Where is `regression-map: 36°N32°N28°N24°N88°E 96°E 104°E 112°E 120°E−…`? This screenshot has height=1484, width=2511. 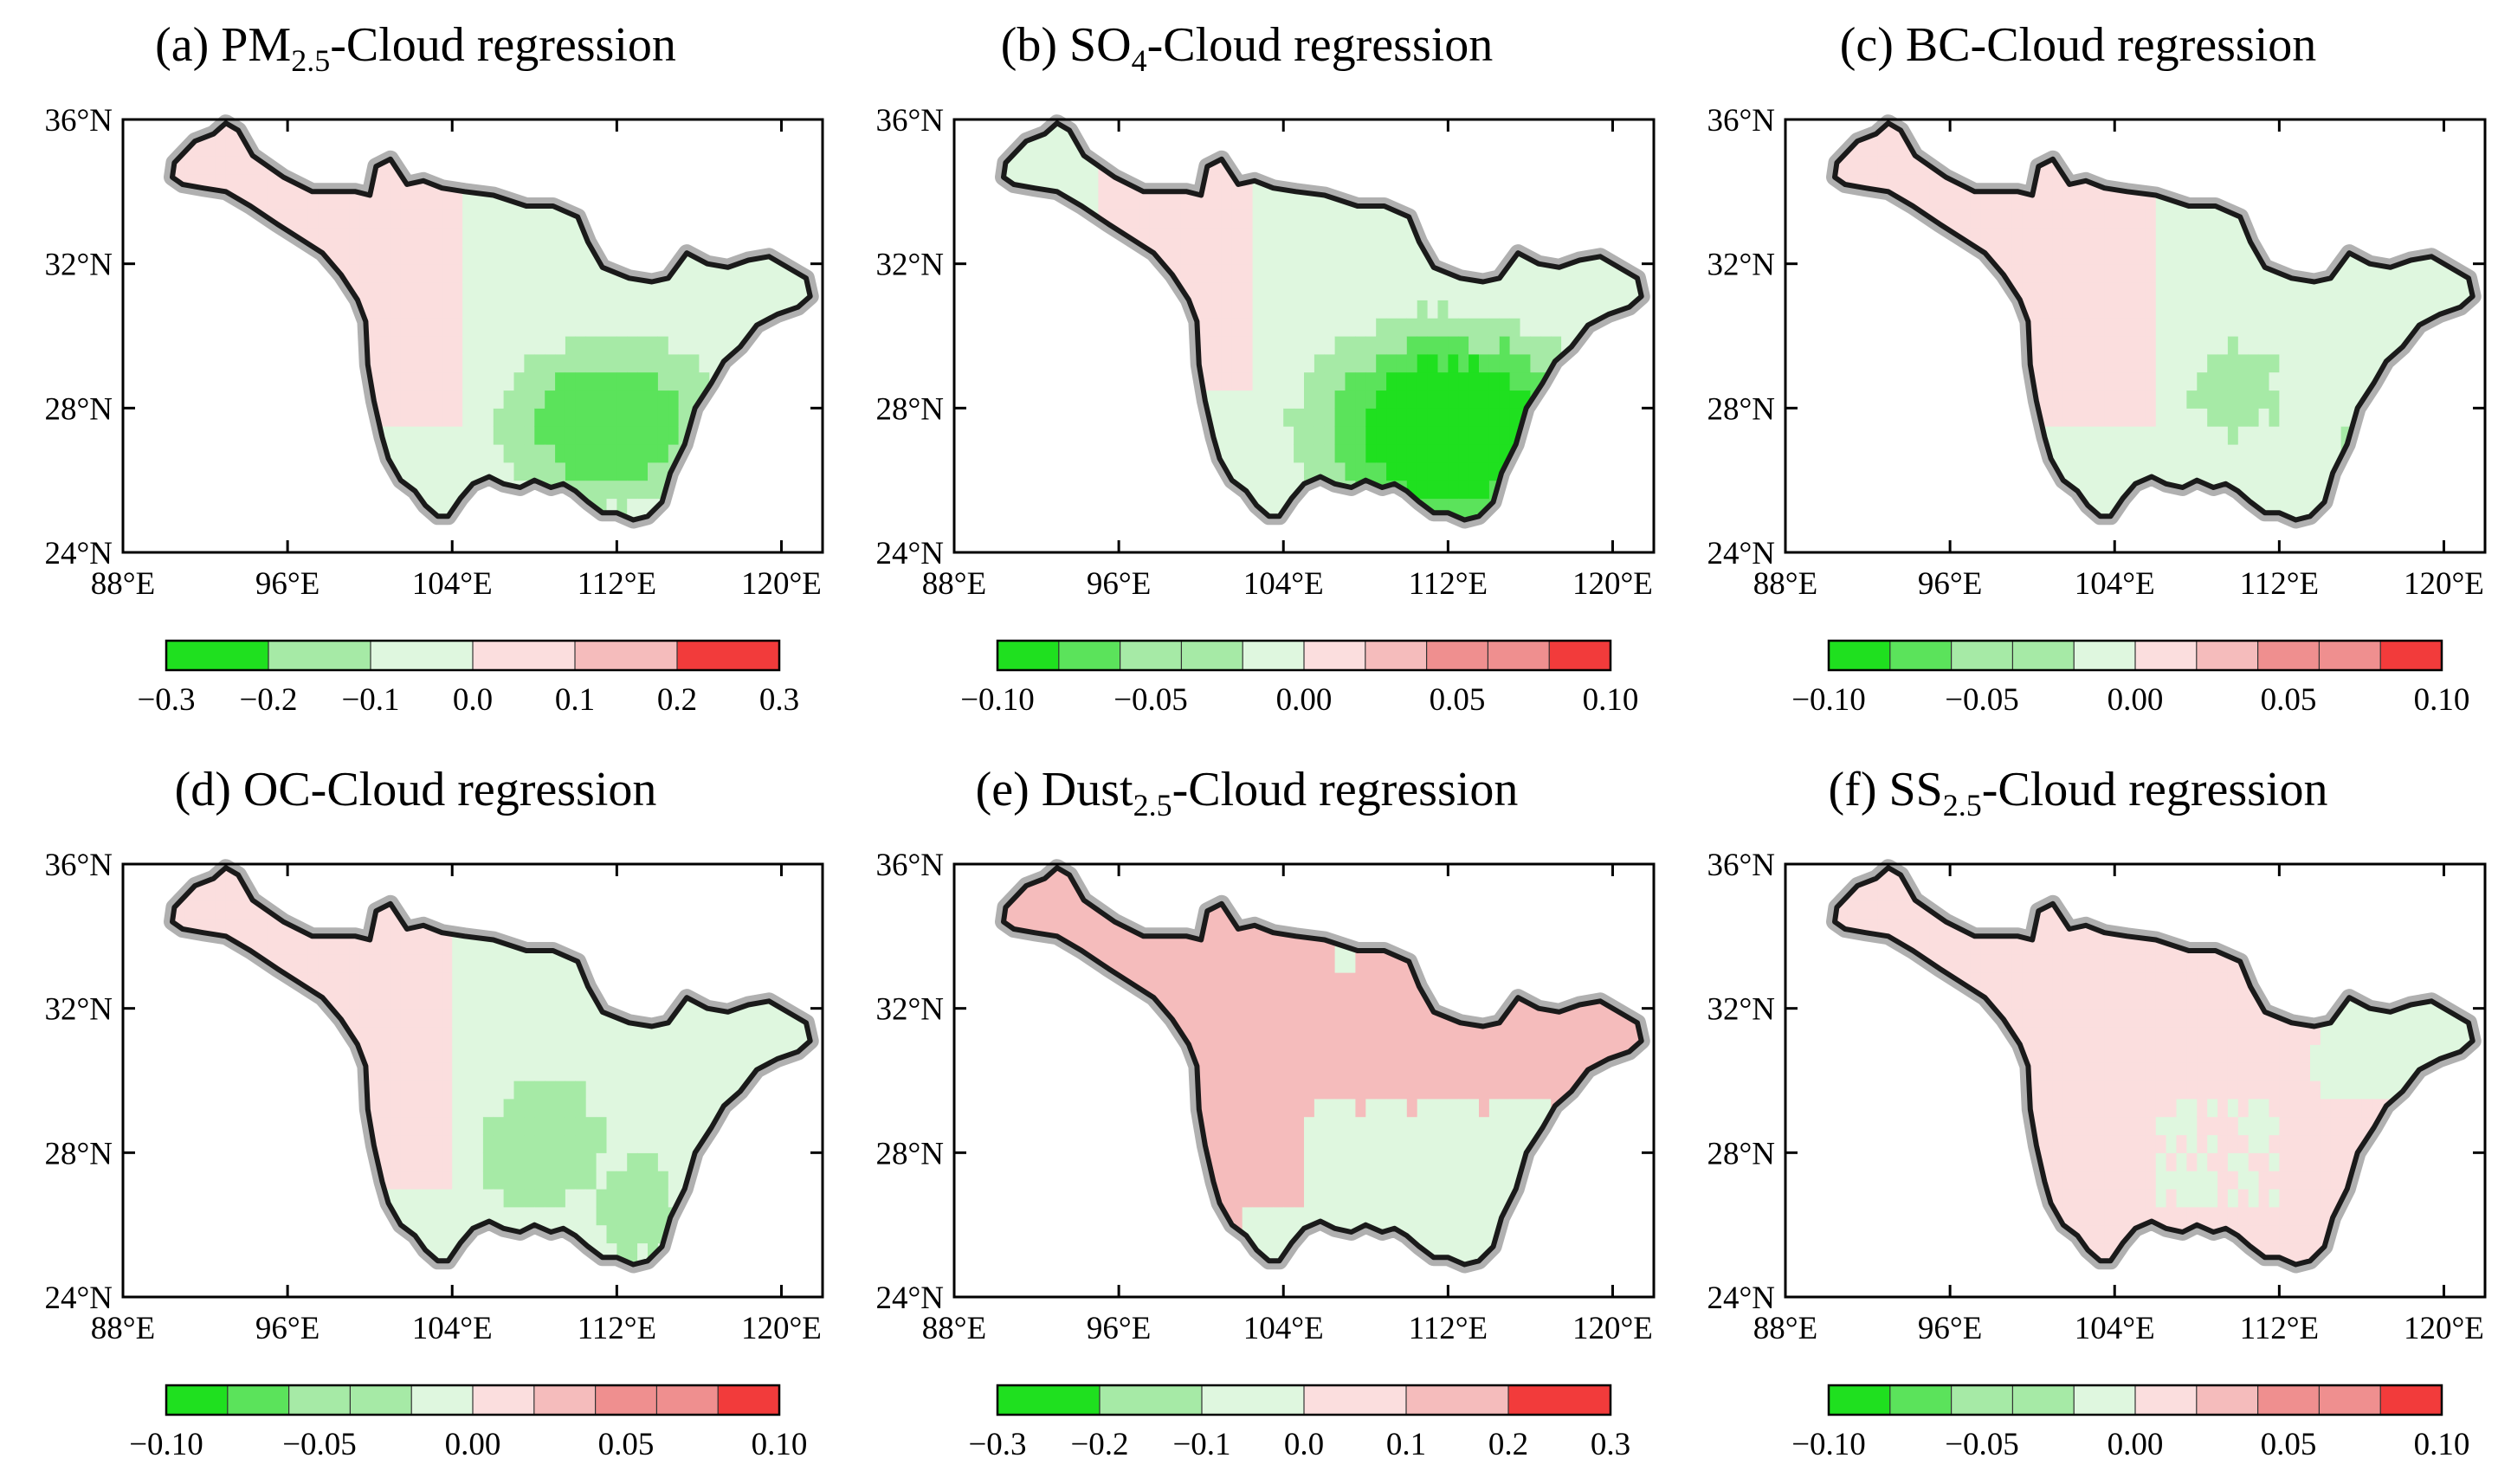 regression-map: 36°N32°N28°N24°N88°E 96°E 104°E 112°E 120°E−… is located at coordinates (434, 1155).